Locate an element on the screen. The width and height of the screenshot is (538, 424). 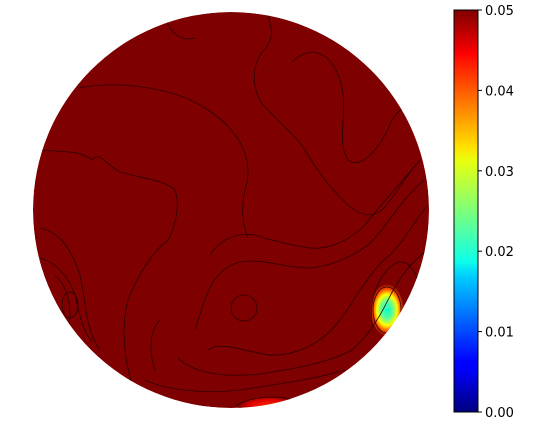
colorbar-ticks: 0.00 0.01 0.02 0.03 0.04 0.05 is located at coordinates (496, 212).